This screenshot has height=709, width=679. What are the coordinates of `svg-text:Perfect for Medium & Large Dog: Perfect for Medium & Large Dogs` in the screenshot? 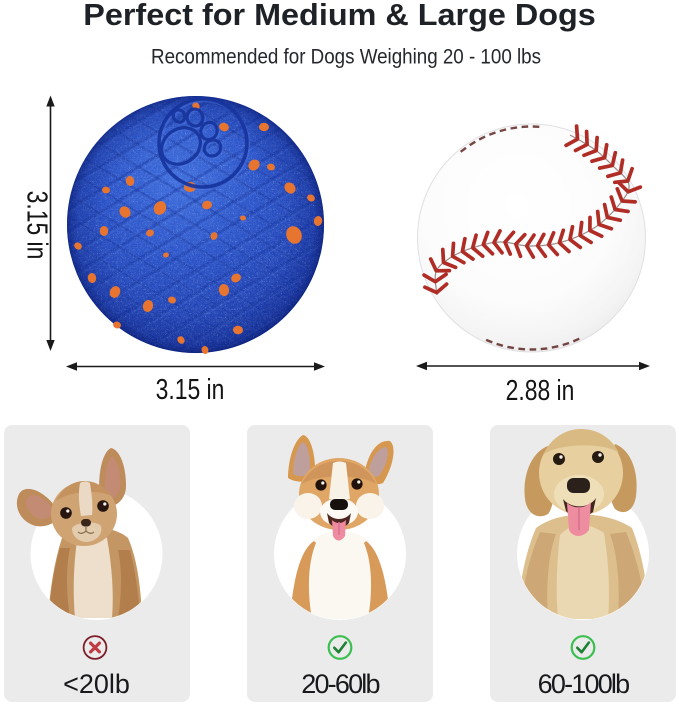 It's located at (339, 16).